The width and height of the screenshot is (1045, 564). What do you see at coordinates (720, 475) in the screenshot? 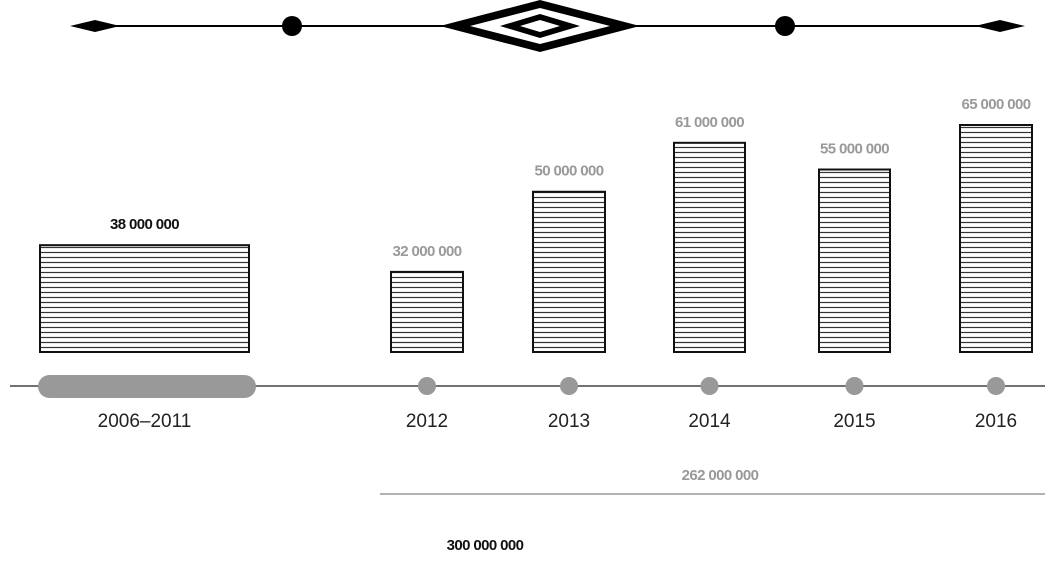
I see `subtotal: 262 000 000` at bounding box center [720, 475].